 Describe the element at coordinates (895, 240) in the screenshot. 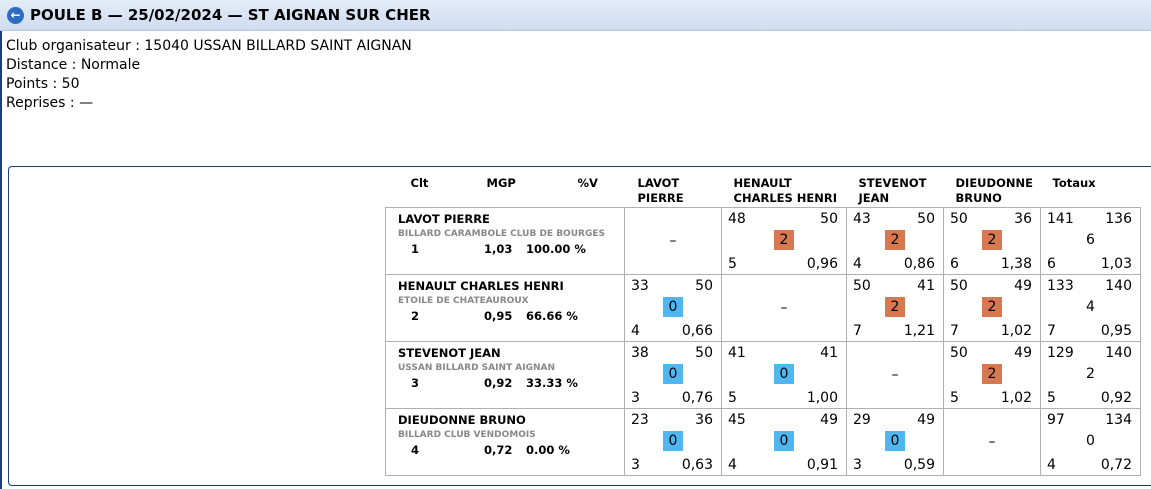

I see `match-cell: 43 50 2 4 0,86` at that location.